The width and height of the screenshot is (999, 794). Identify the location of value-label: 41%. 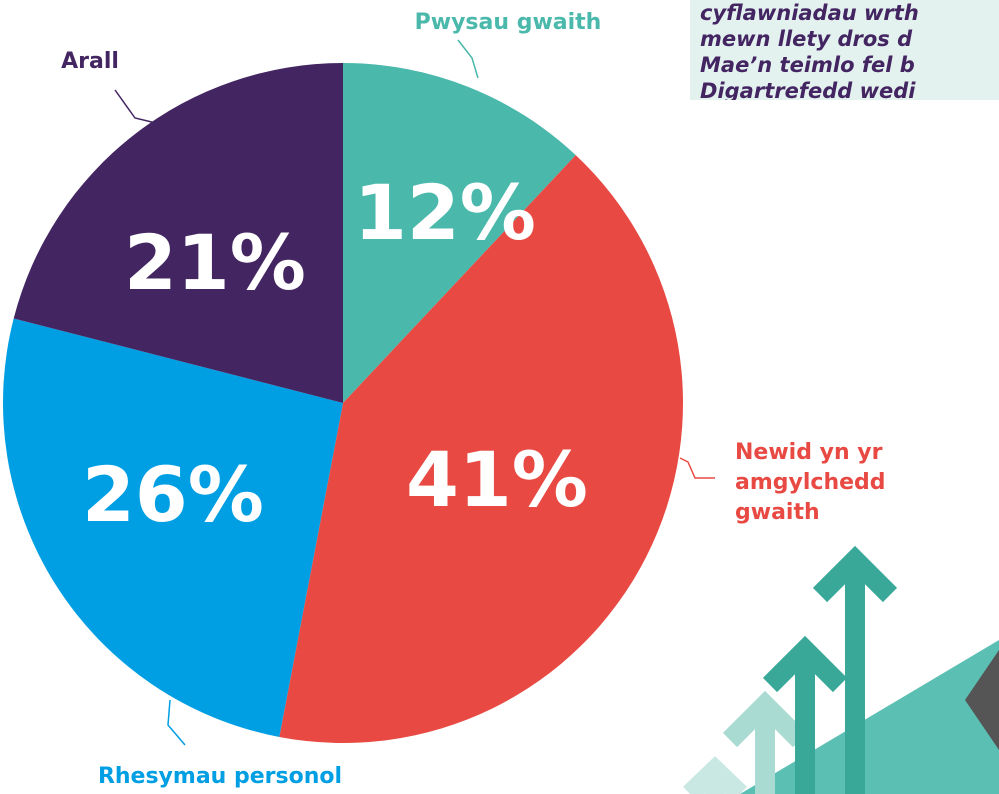
(497, 479).